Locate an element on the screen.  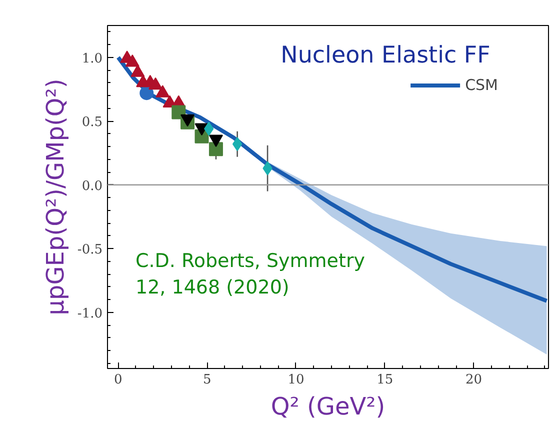
x-tick-label: 5 is located at coordinates (207, 380).